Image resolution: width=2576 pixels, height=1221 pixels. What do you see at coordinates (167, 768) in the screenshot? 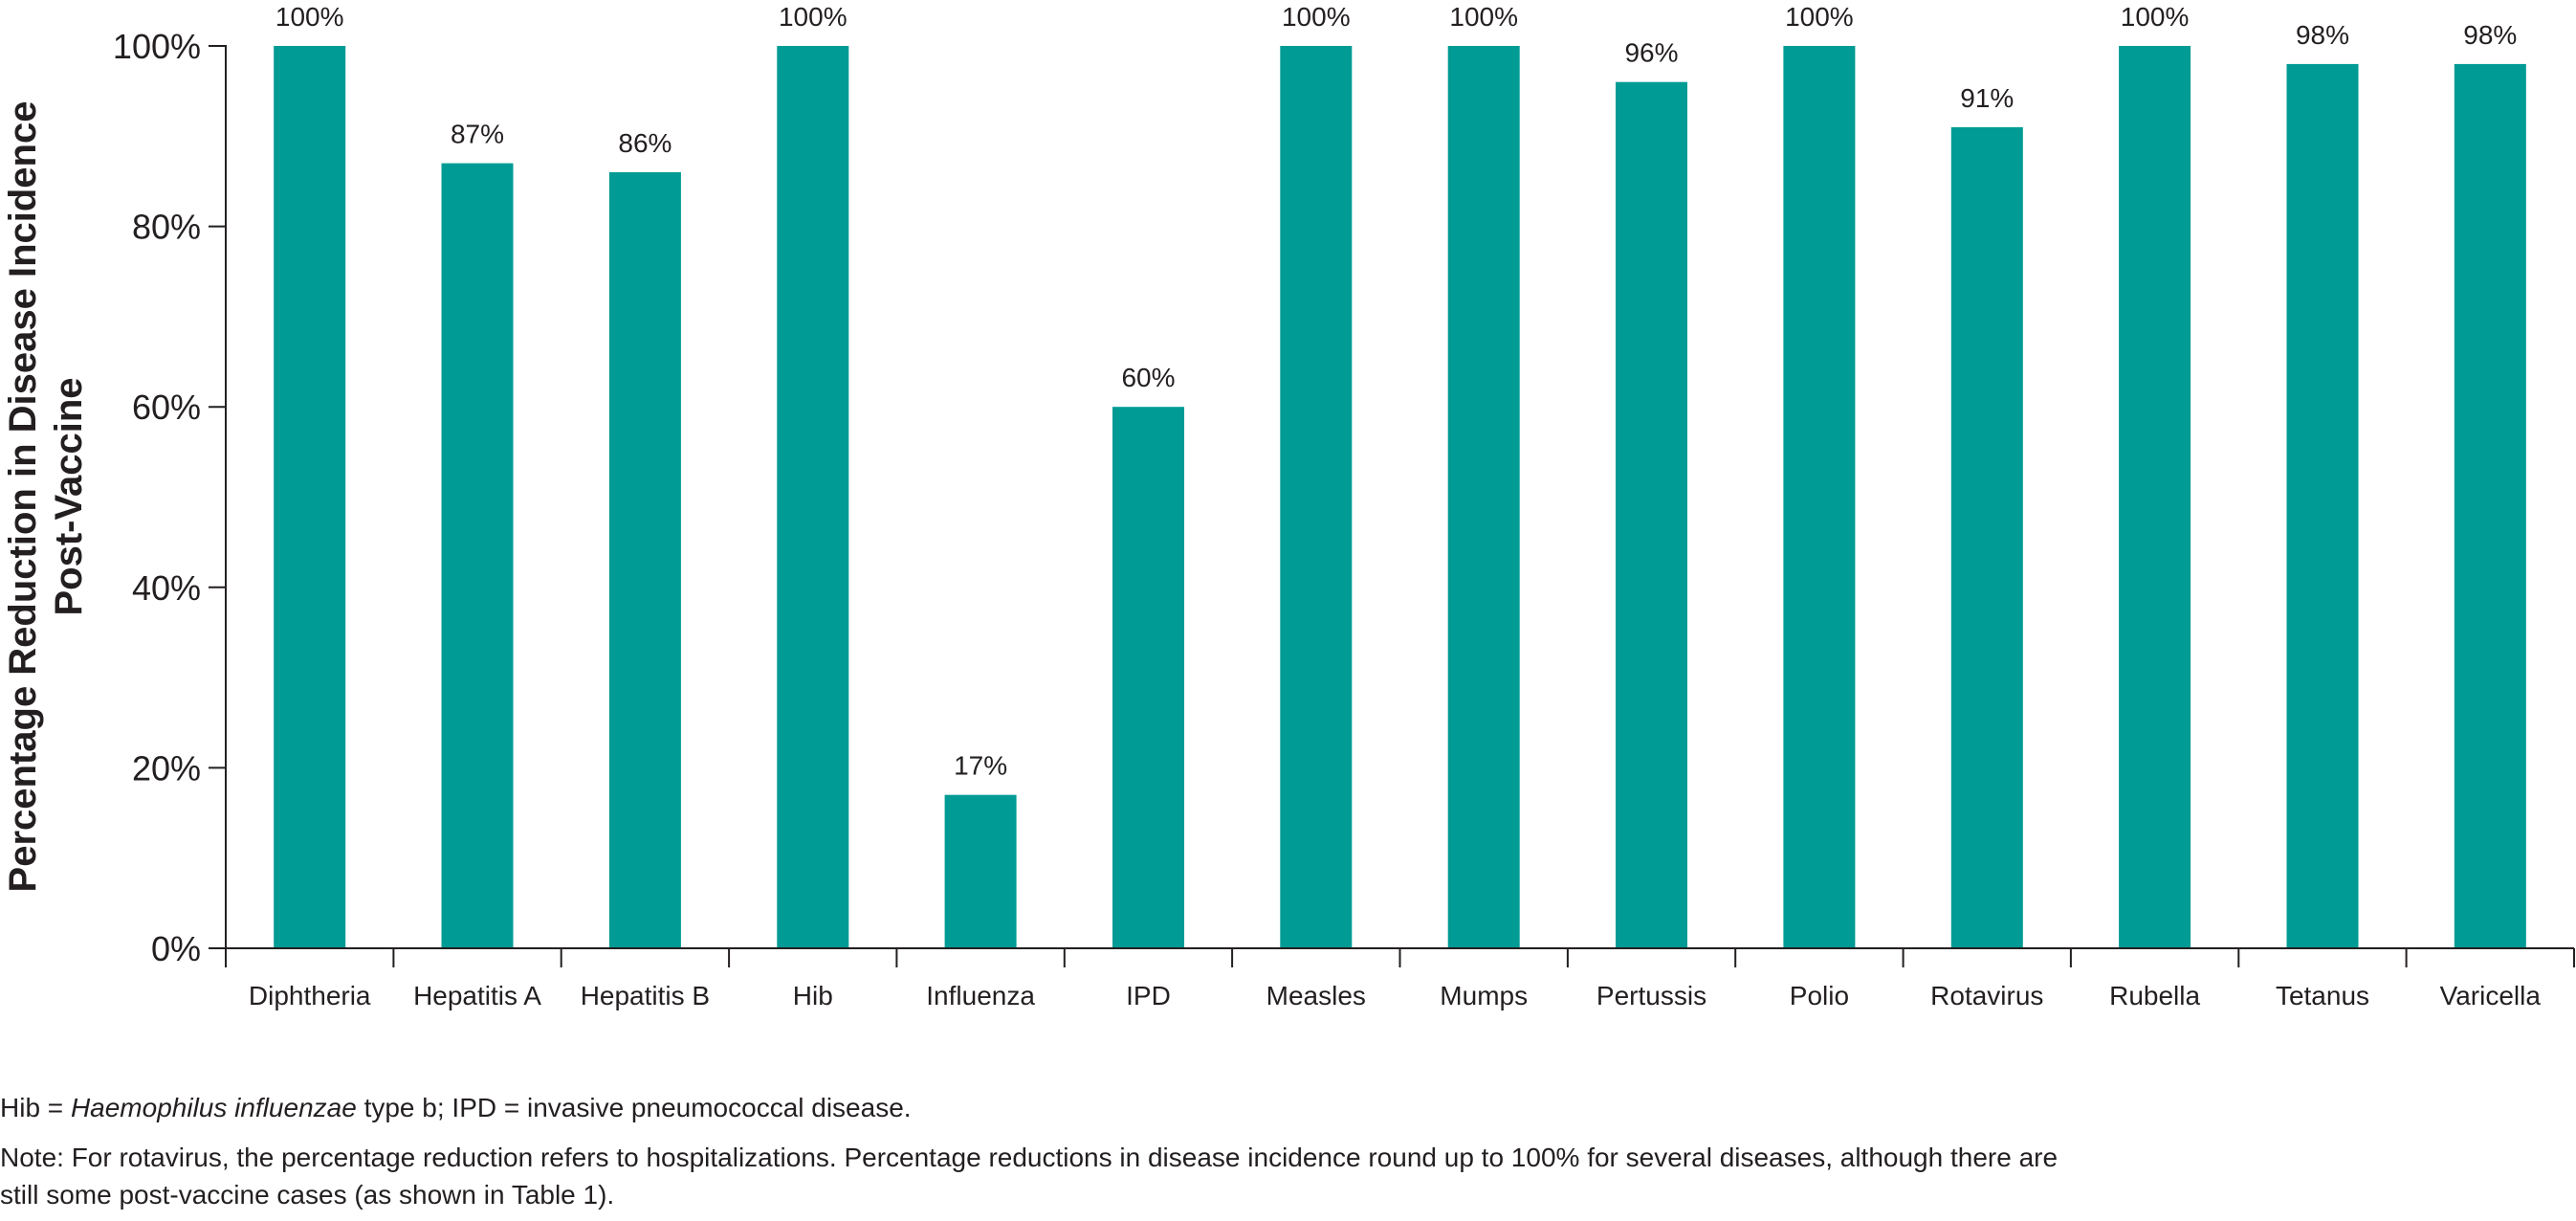
I see `y-tick-label: 20%` at bounding box center [167, 768].